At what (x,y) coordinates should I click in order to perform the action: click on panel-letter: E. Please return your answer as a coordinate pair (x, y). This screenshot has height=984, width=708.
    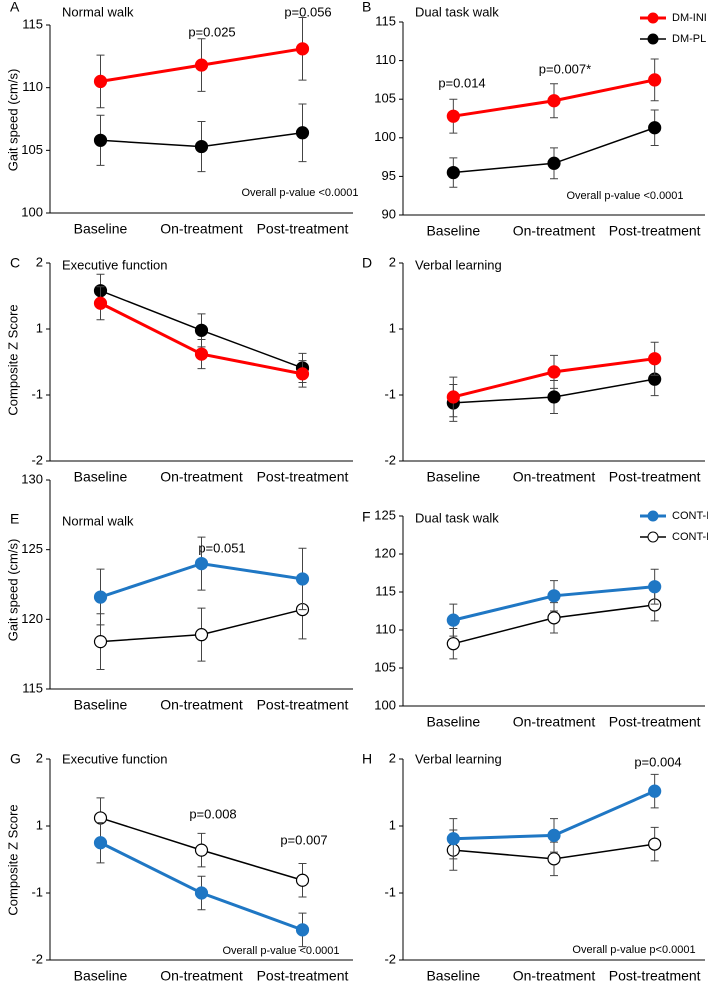
    Looking at the image, I should click on (14, 519).